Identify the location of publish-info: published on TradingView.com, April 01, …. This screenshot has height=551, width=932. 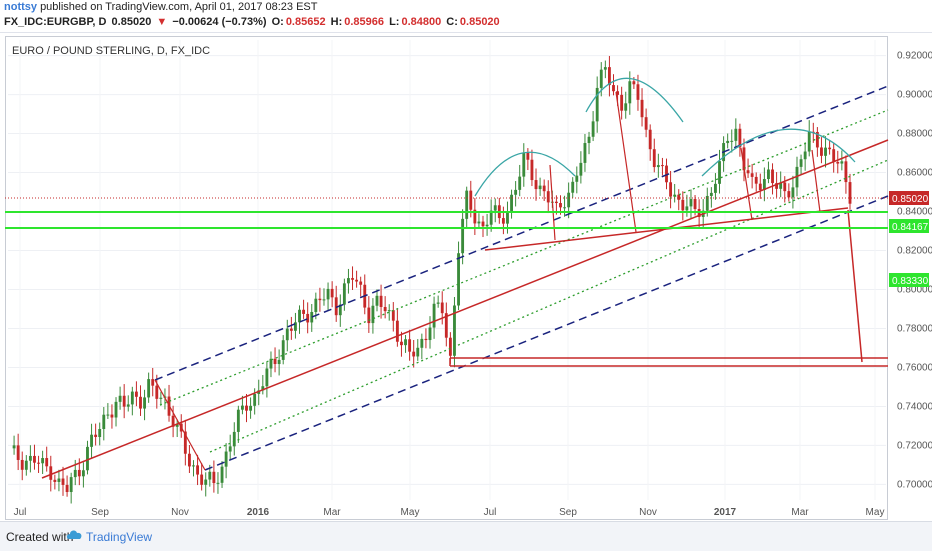
(179, 7).